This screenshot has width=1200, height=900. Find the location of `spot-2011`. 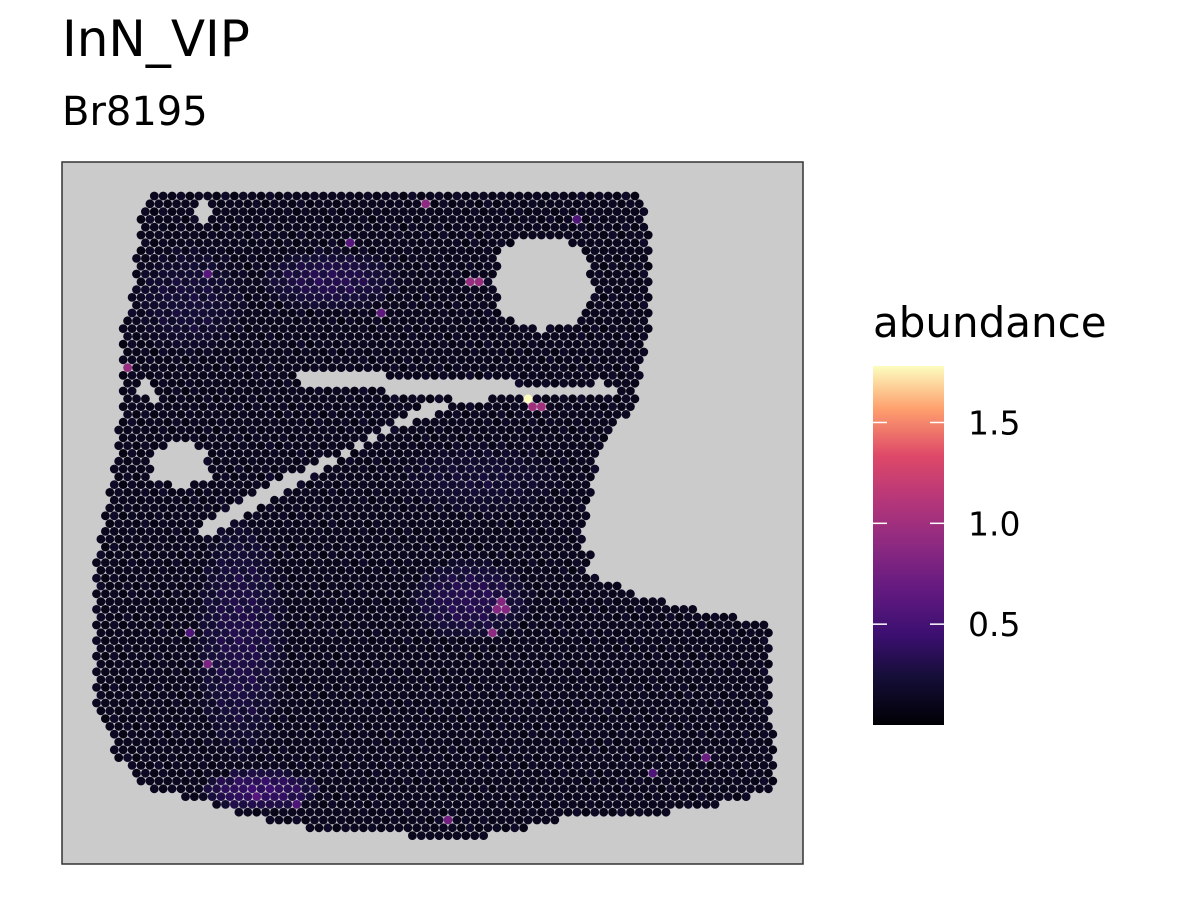

spot-2011 is located at coordinates (230, 500).